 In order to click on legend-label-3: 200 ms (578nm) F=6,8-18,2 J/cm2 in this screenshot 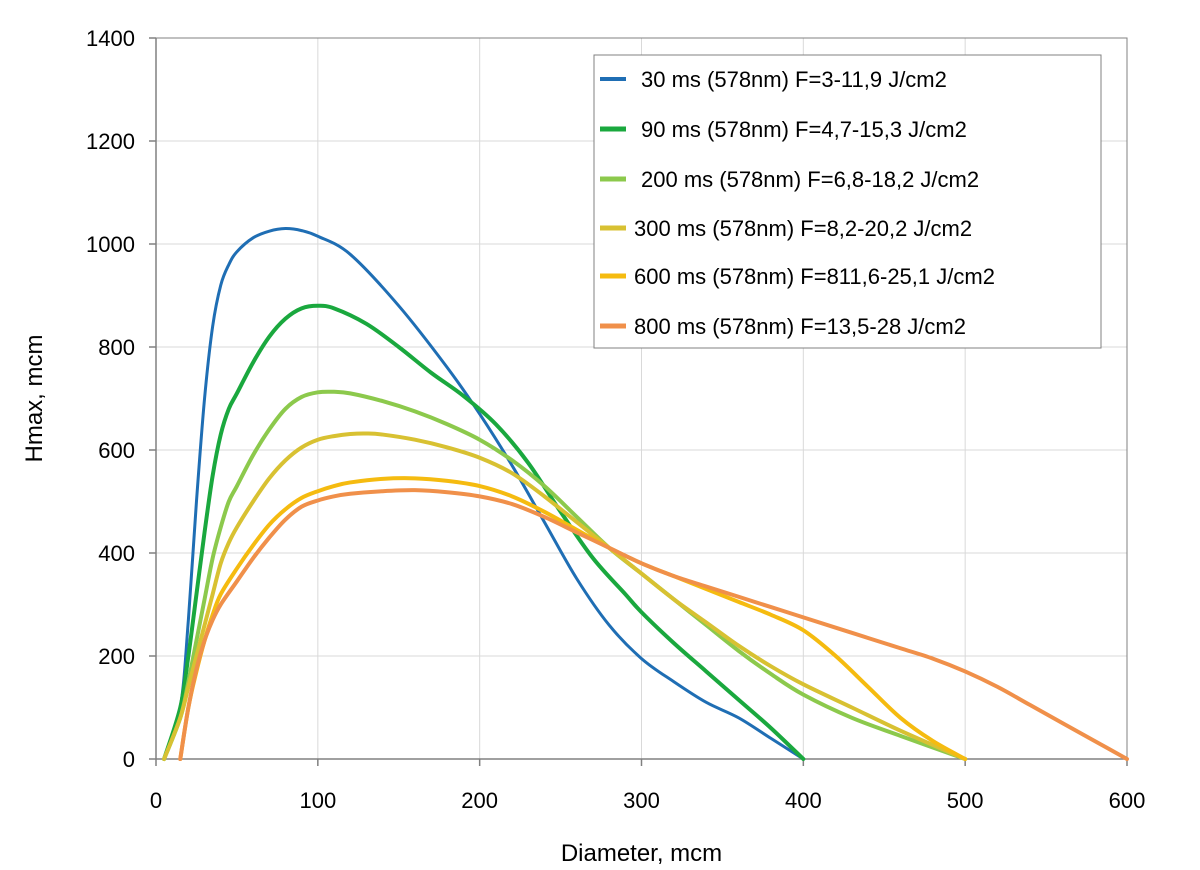, I will do `click(810, 179)`.